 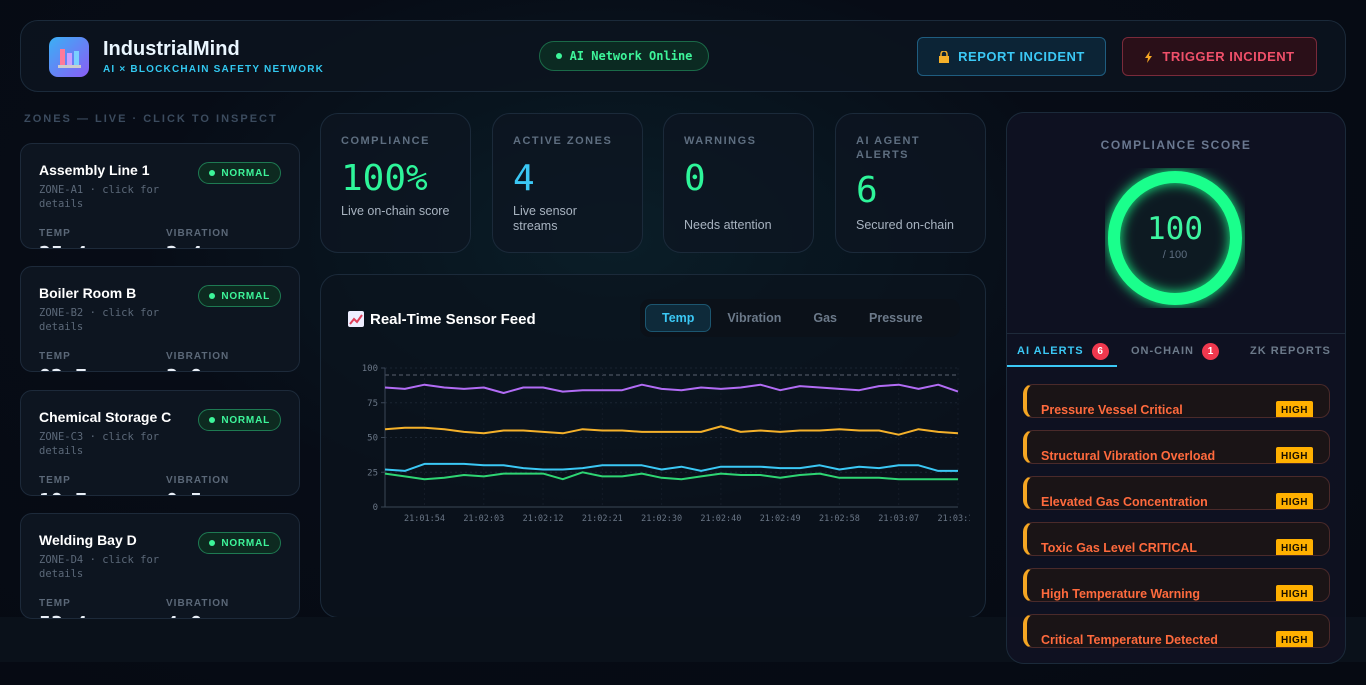 What do you see at coordinates (1175, 255) in the screenshot?
I see `score-max: / 100` at bounding box center [1175, 255].